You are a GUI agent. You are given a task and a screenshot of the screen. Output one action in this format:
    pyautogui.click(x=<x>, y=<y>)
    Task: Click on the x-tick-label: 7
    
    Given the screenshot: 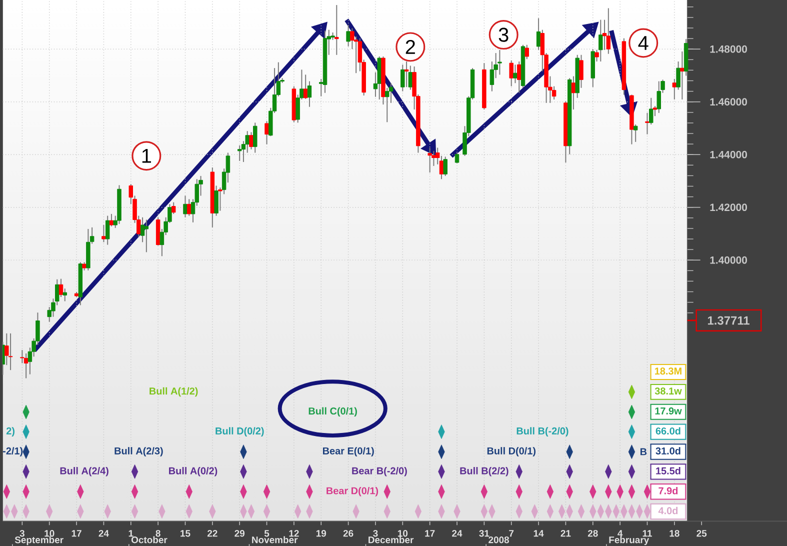 What is the action you would take?
    pyautogui.click(x=511, y=533)
    